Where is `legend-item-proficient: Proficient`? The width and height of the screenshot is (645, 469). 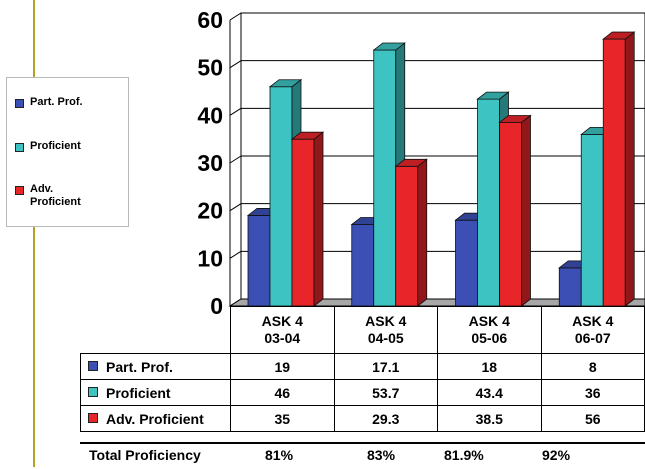
legend-item-proficient: Proficient is located at coordinates (65, 146).